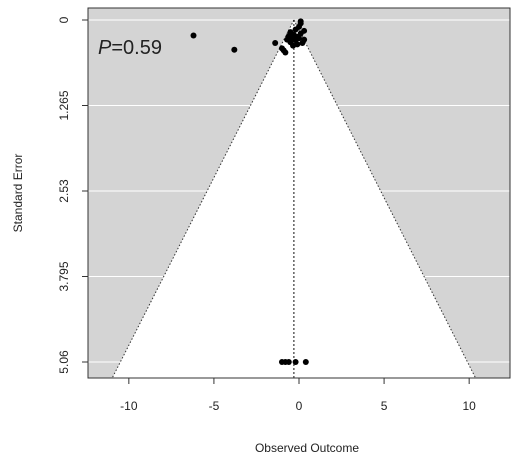 The image size is (513, 461). I want to click on y-tick-label: 5.06, so click(64, 362).